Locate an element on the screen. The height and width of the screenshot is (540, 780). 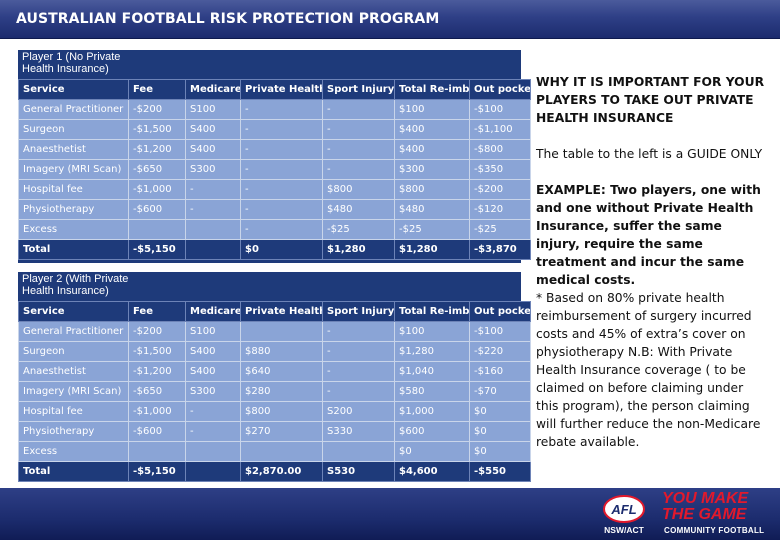
table-row: Anaesthetist -$1,200 S400- - $400 -$800 is located at coordinates (274, 149).